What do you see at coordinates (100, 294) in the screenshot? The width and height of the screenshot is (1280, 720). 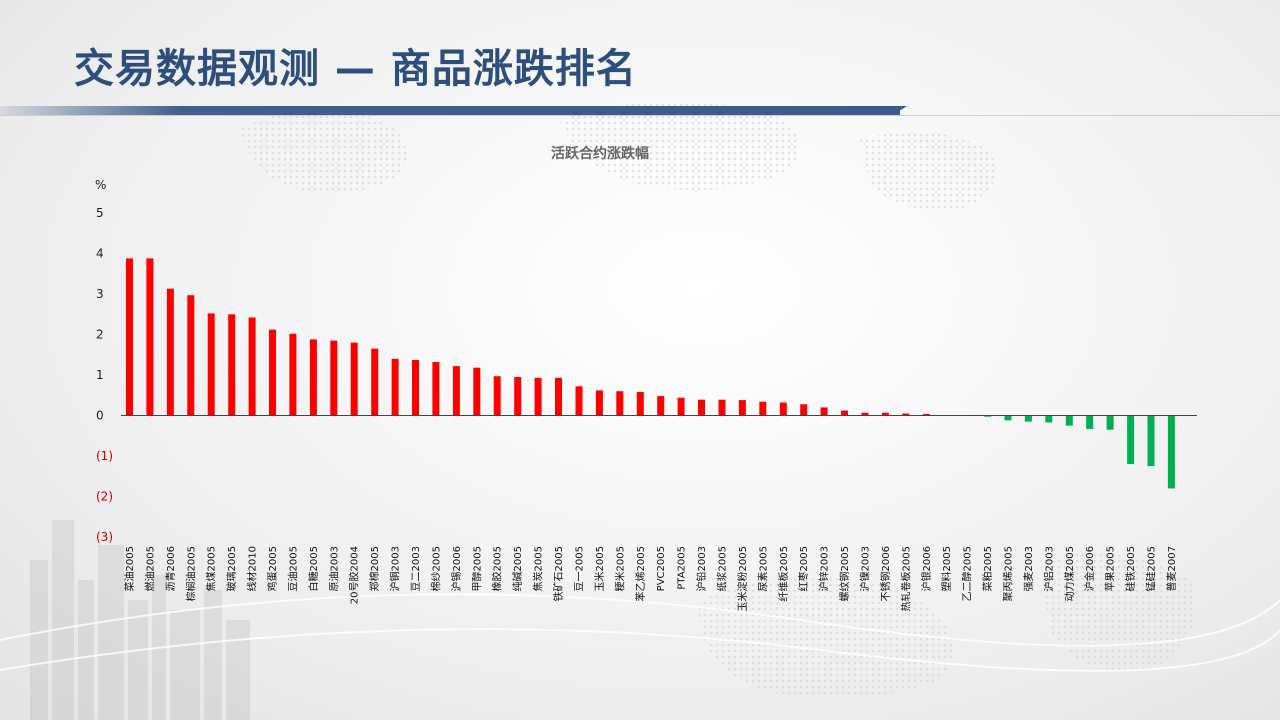 I see `y-tick-label: 3` at bounding box center [100, 294].